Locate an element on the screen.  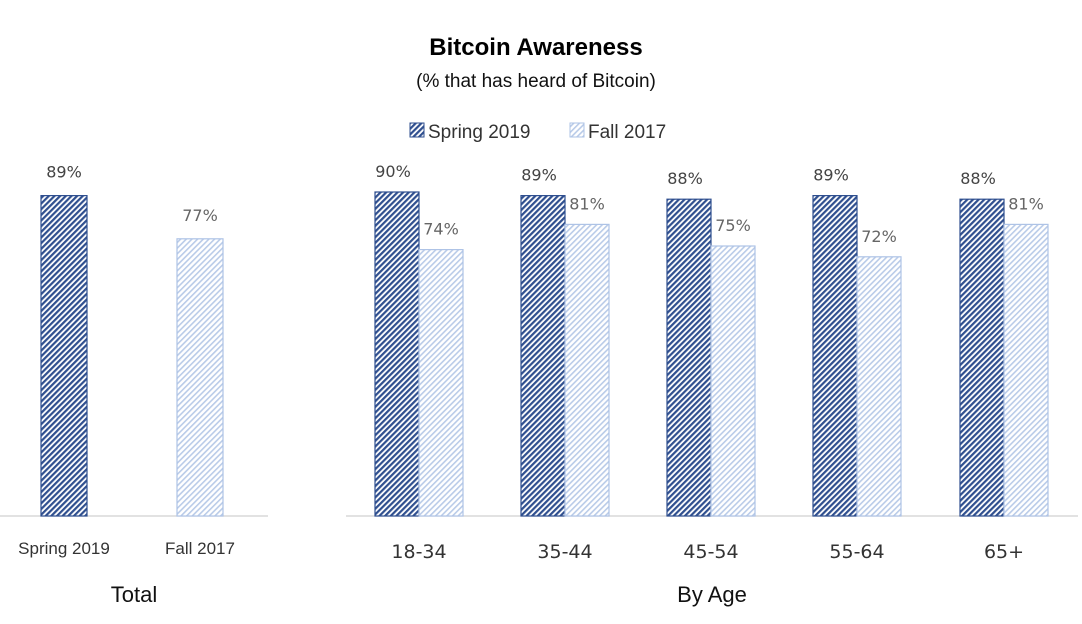
age-bar-18-34-fall-2017 is located at coordinates (441, 383).